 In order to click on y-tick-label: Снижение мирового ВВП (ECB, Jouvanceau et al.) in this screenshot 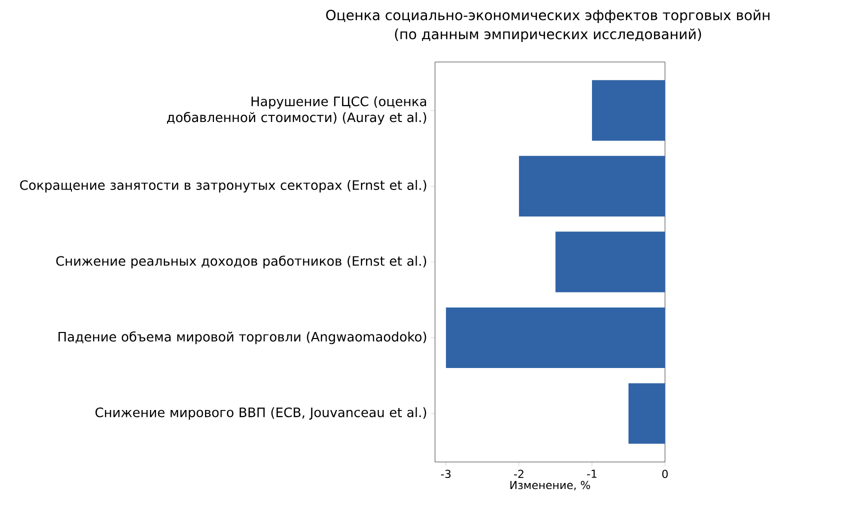, I will do `click(260, 413)`.